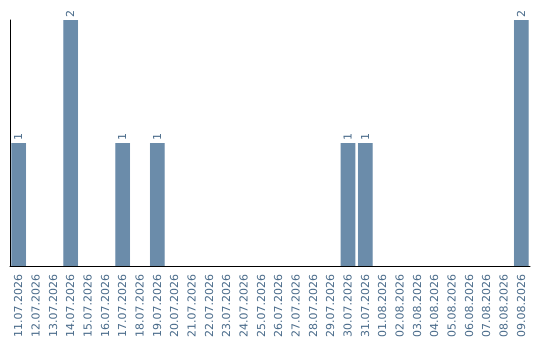  What do you see at coordinates (88, 306) in the screenshot?
I see `x-tick-label: 15.07.2026` at bounding box center [88, 306].